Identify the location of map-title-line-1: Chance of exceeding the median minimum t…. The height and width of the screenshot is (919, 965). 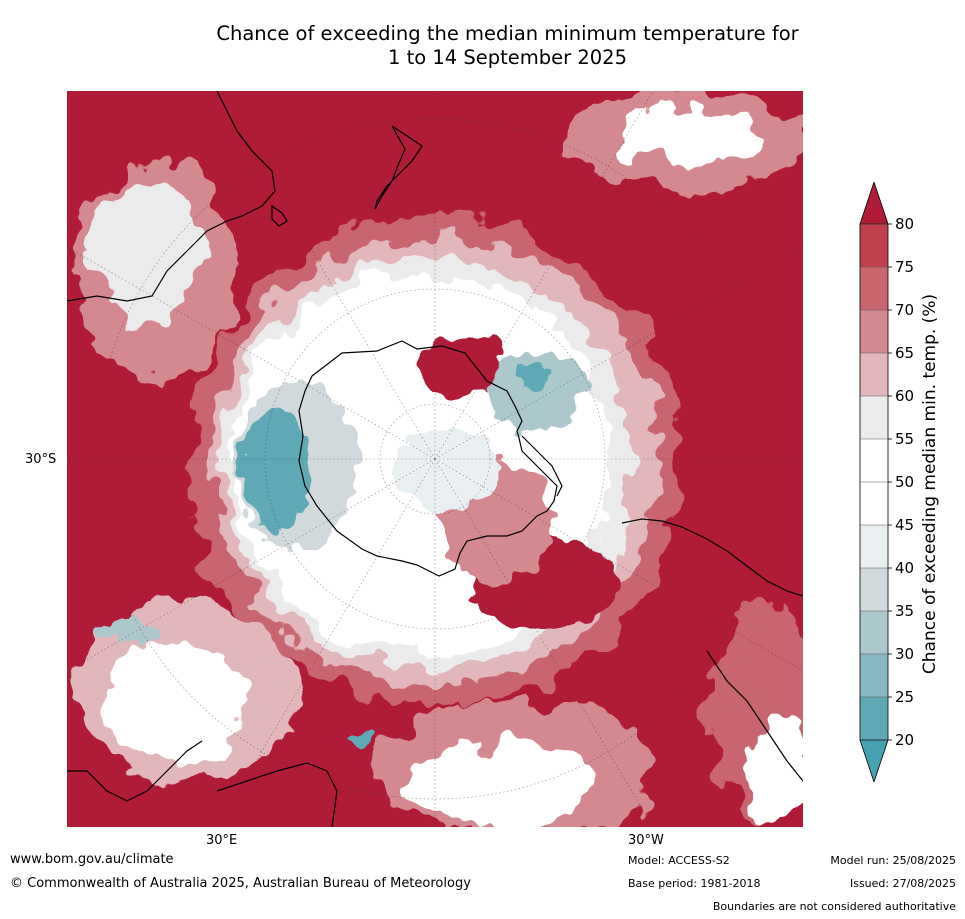
(507, 33).